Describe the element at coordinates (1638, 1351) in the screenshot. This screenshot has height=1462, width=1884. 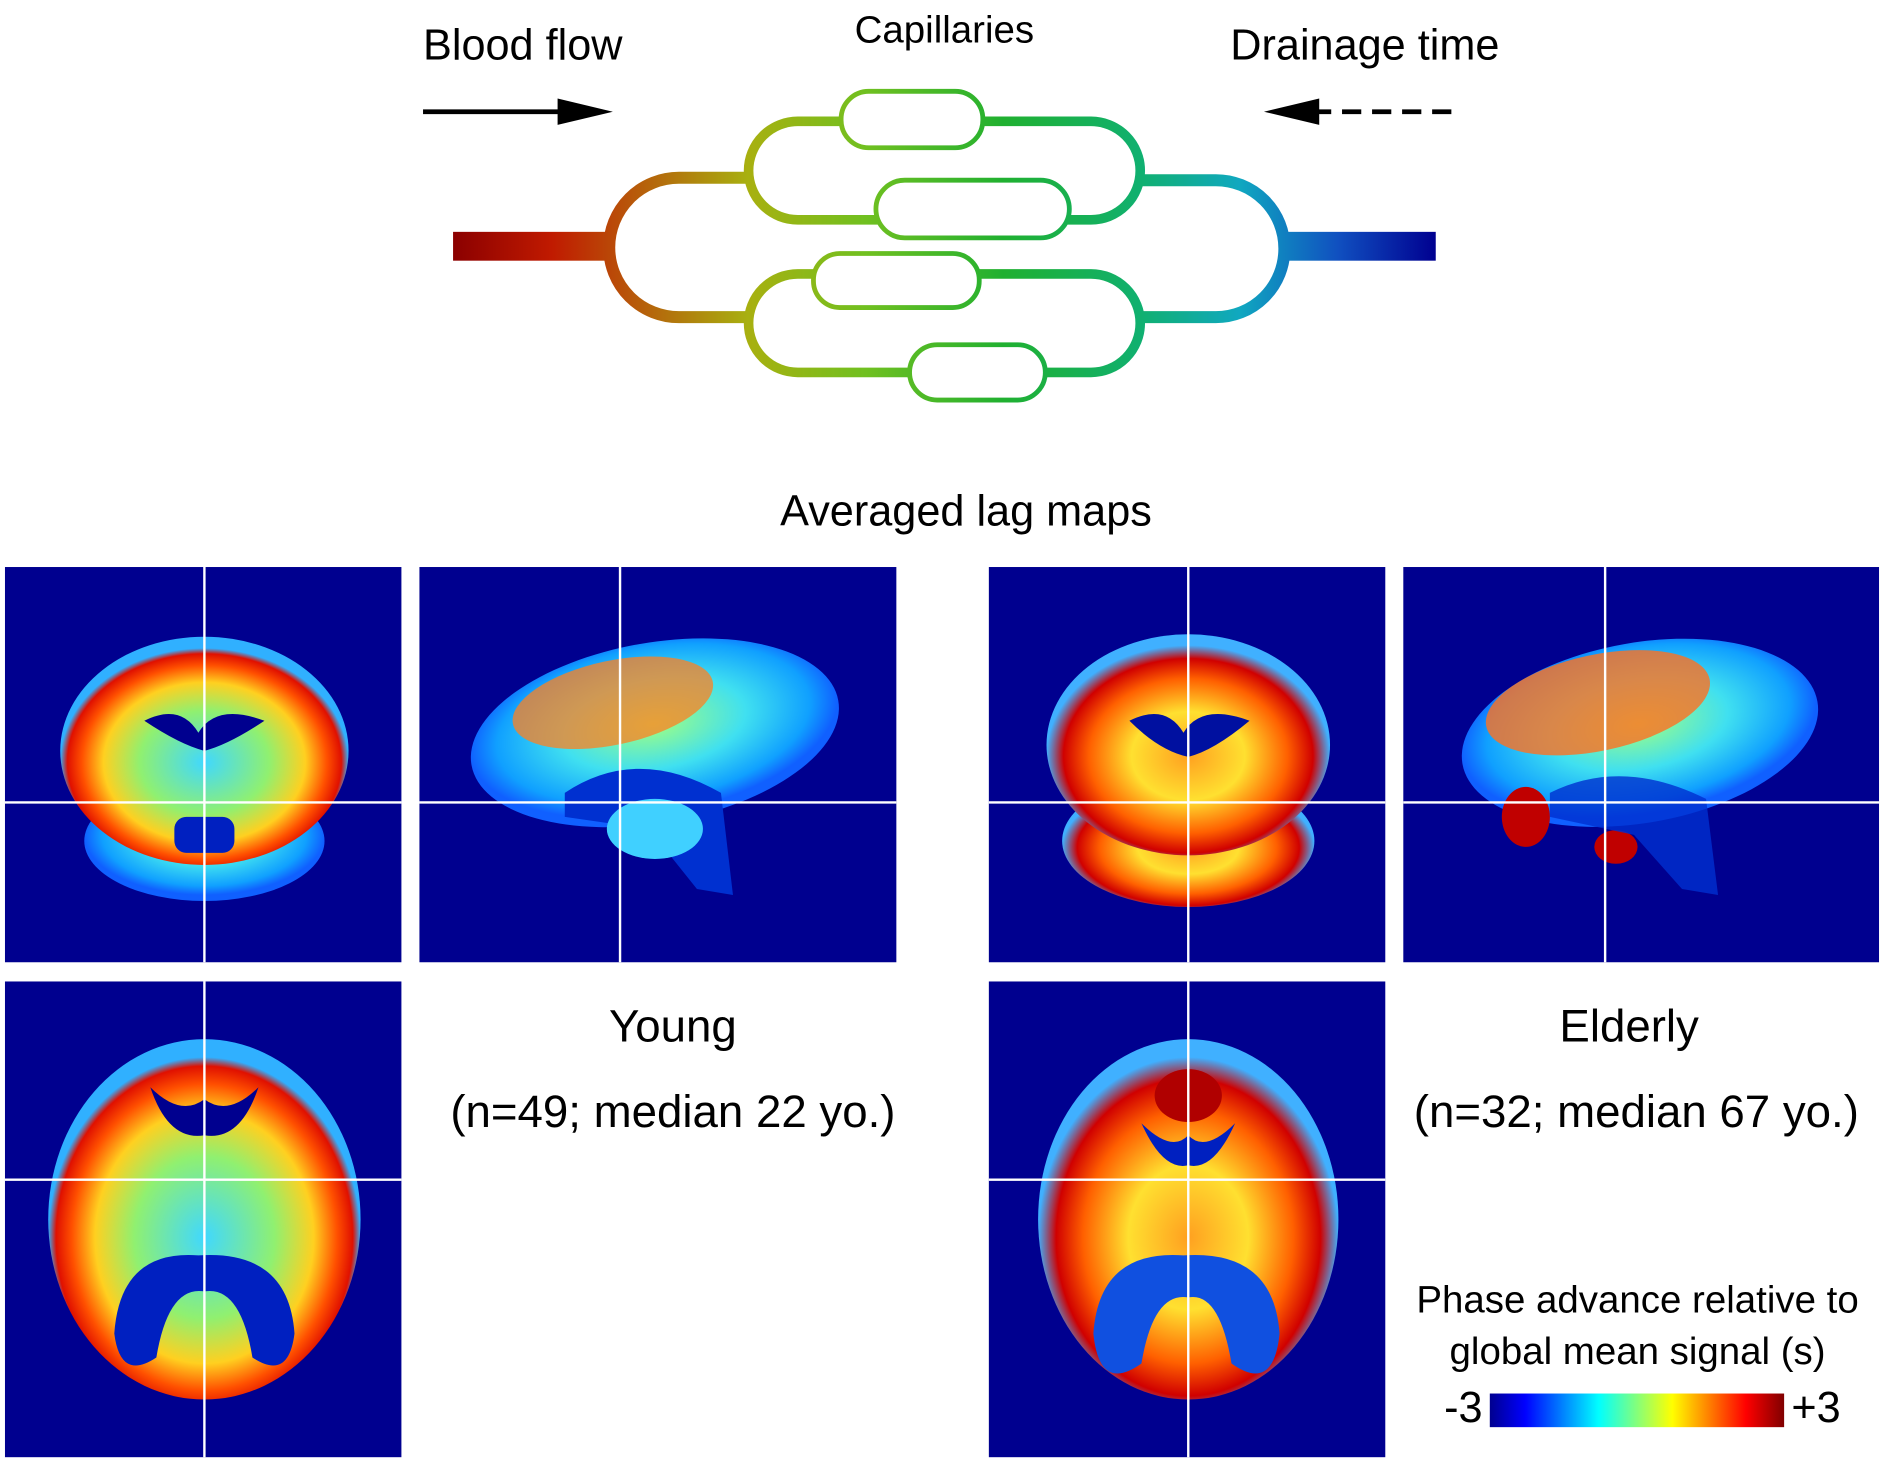
I see `colorbar-label: global mean signal (s)` at that location.